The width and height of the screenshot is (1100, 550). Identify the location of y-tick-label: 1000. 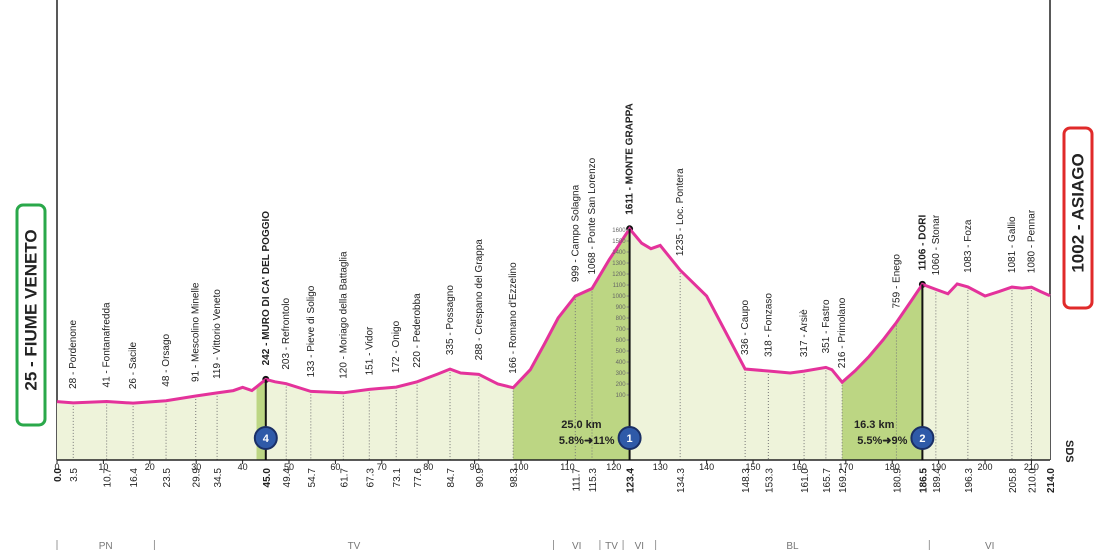
(619, 297).